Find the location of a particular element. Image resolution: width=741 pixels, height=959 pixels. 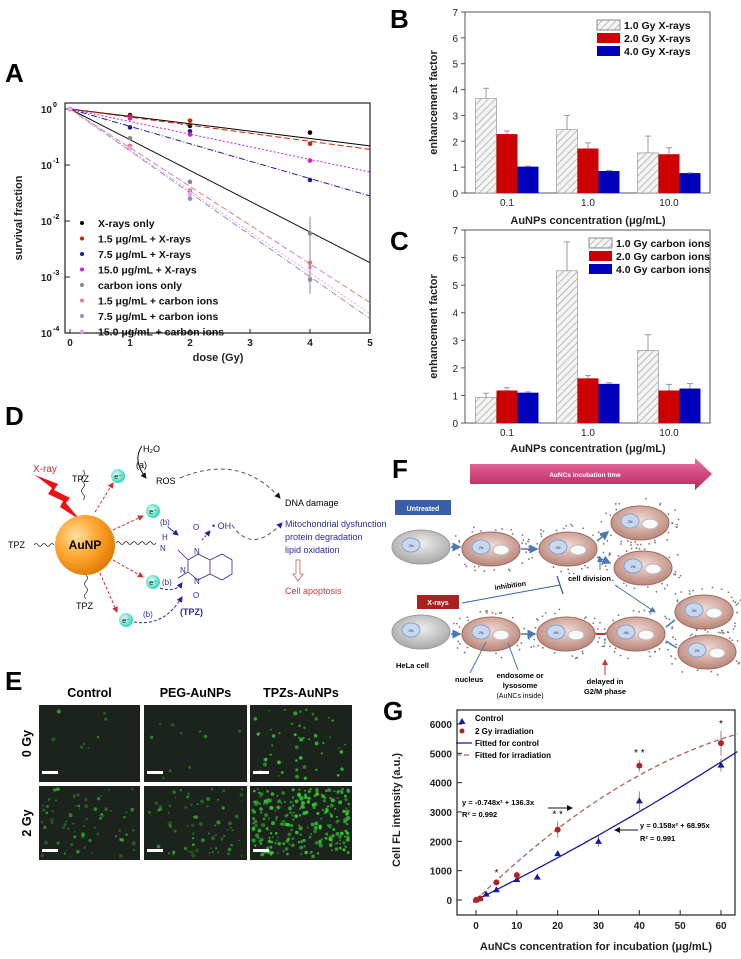

fit-line is located at coordinates (220, 152).